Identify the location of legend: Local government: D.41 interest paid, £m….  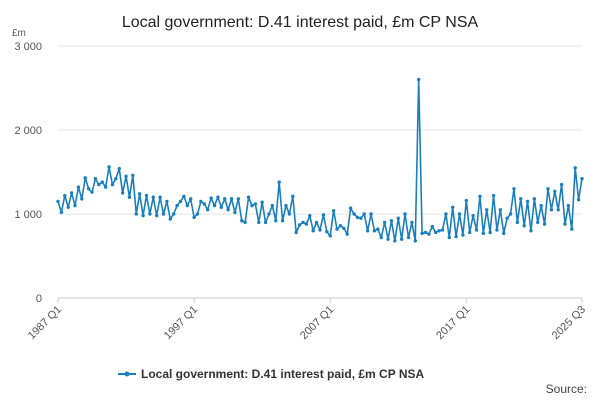
(271, 374).